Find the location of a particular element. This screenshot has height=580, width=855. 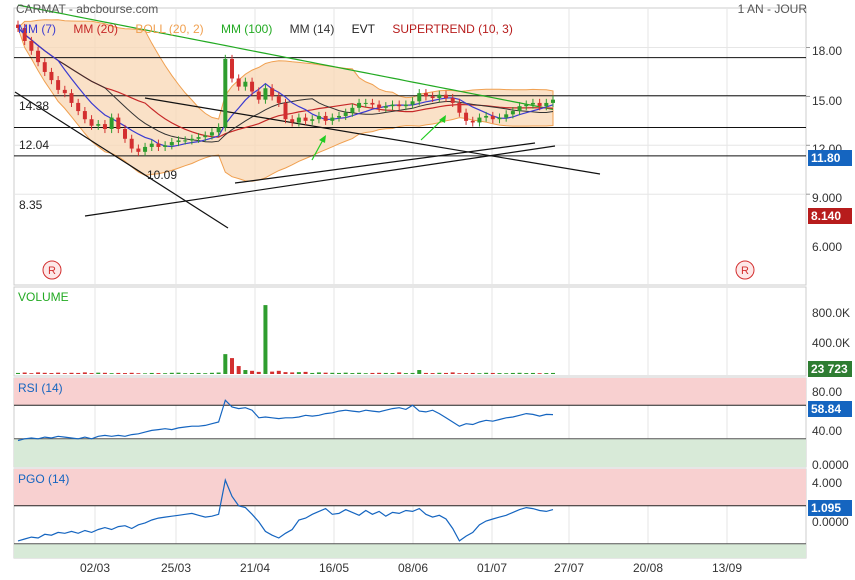

legend-mm100: MM (100) is located at coordinates (246, 29).